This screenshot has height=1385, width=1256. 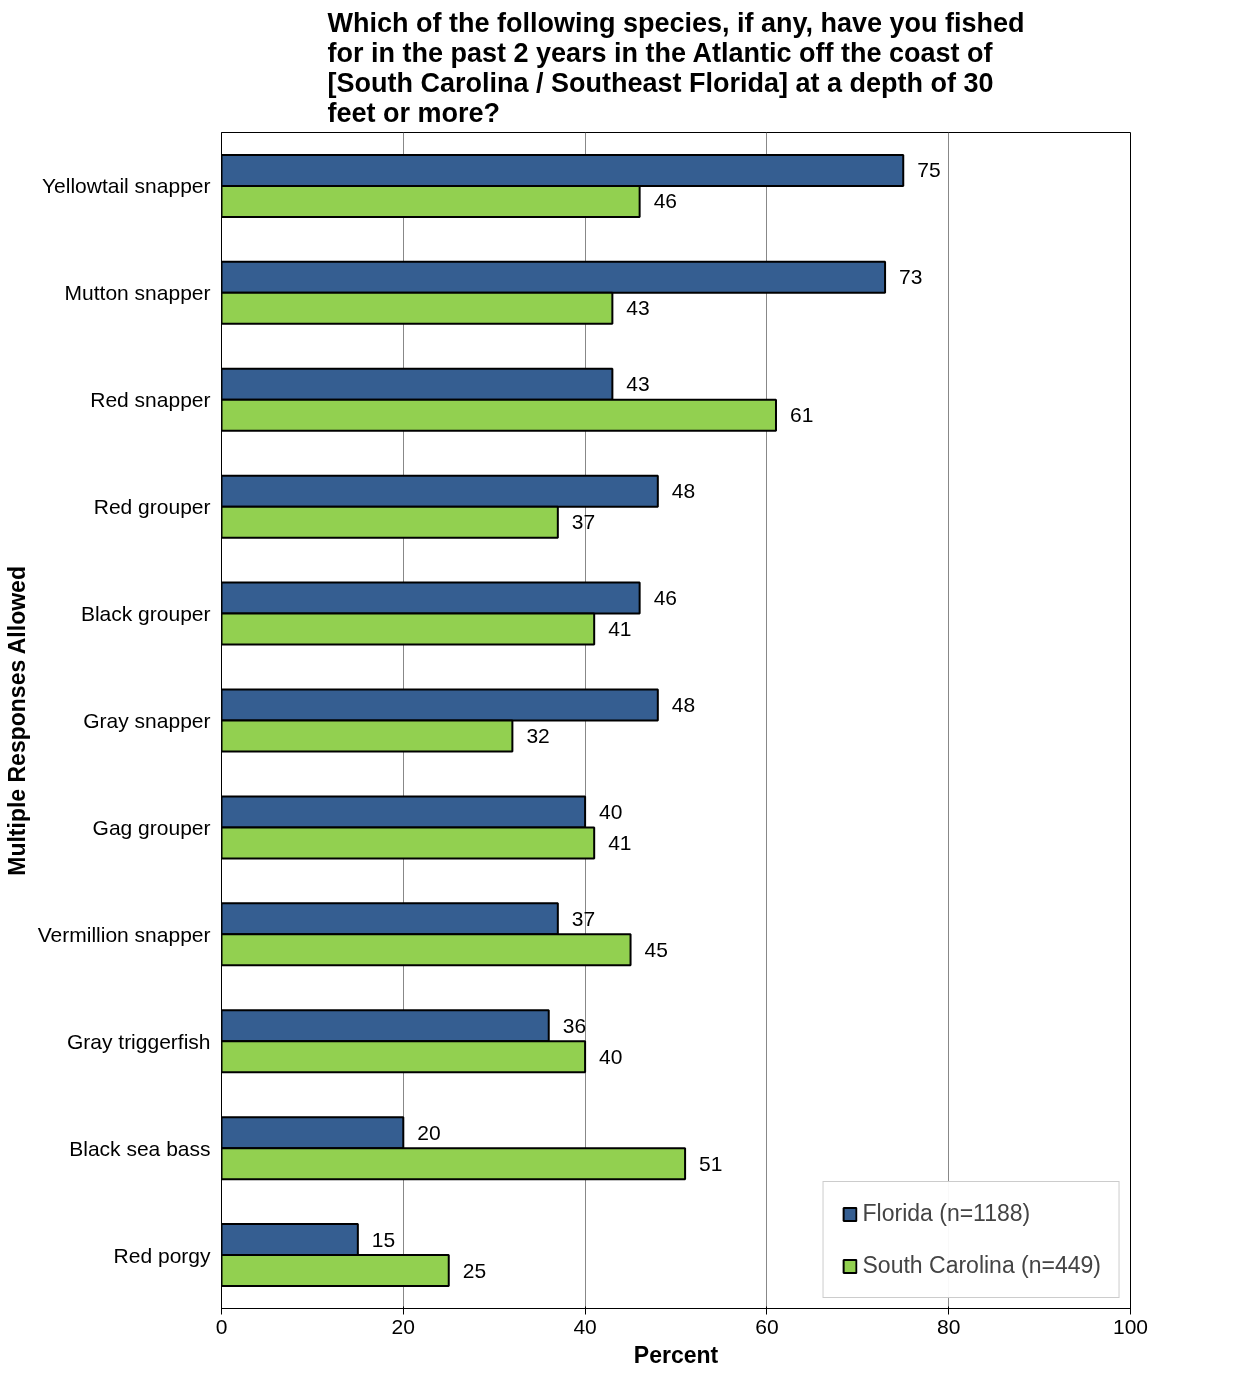 What do you see at coordinates (585, 1326) in the screenshot?
I see `x-tick-label: 40` at bounding box center [585, 1326].